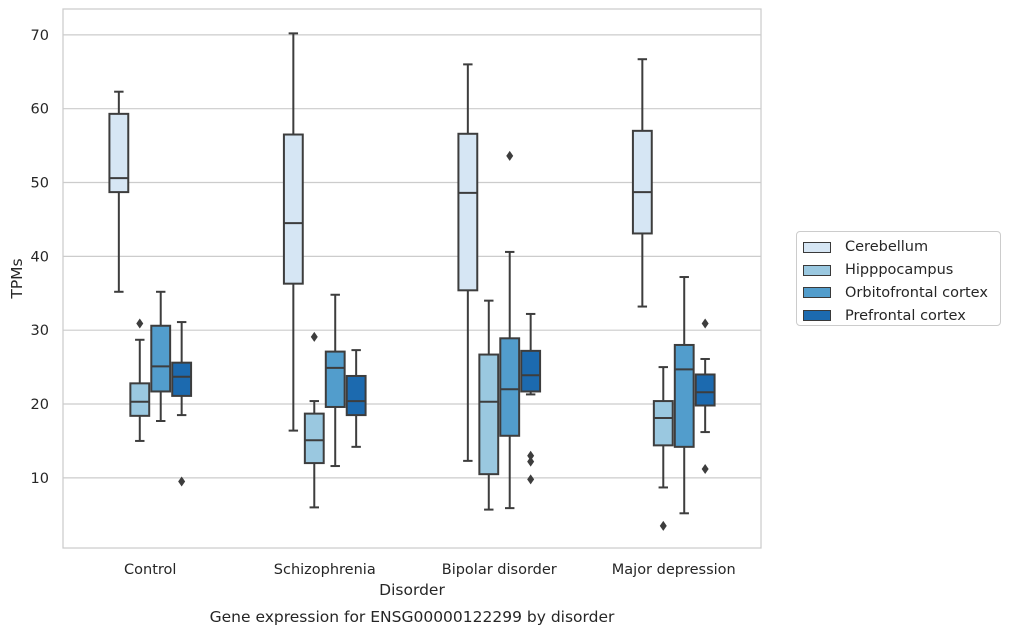  I want to click on legend-item: Orbitofrontal cortex, so click(901, 293).